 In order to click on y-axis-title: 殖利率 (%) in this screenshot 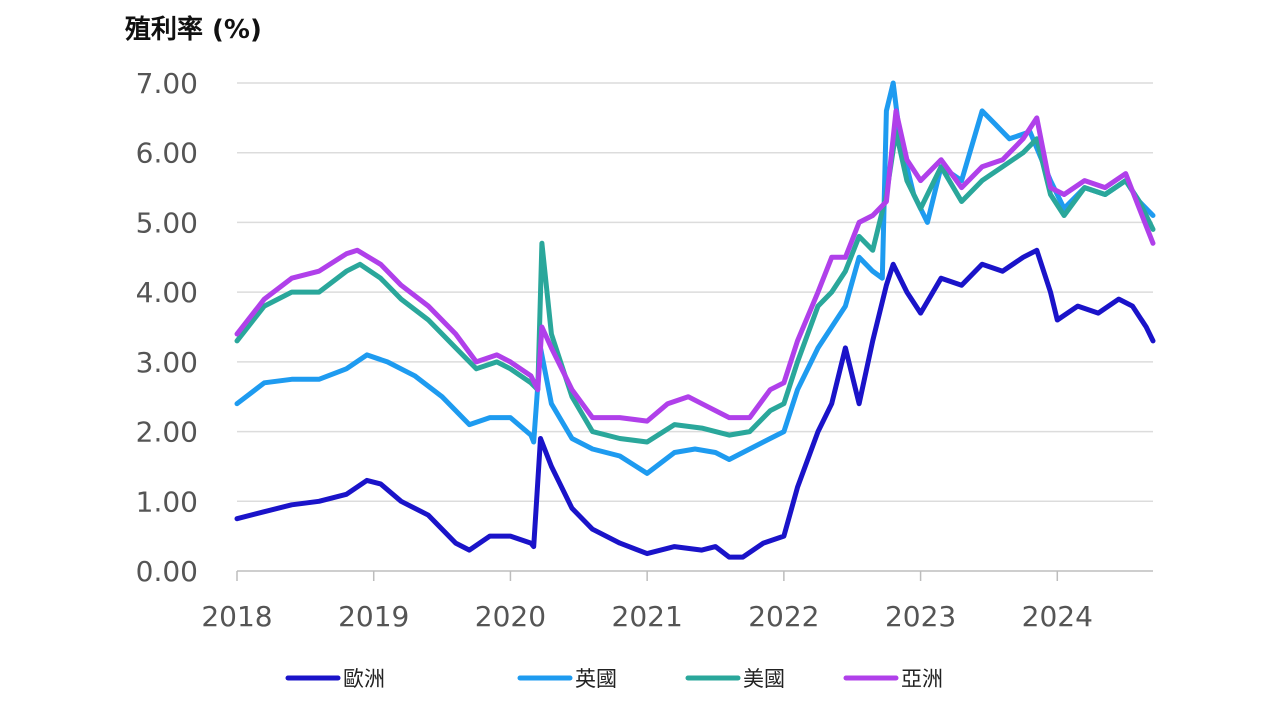, I will do `click(193, 29)`.